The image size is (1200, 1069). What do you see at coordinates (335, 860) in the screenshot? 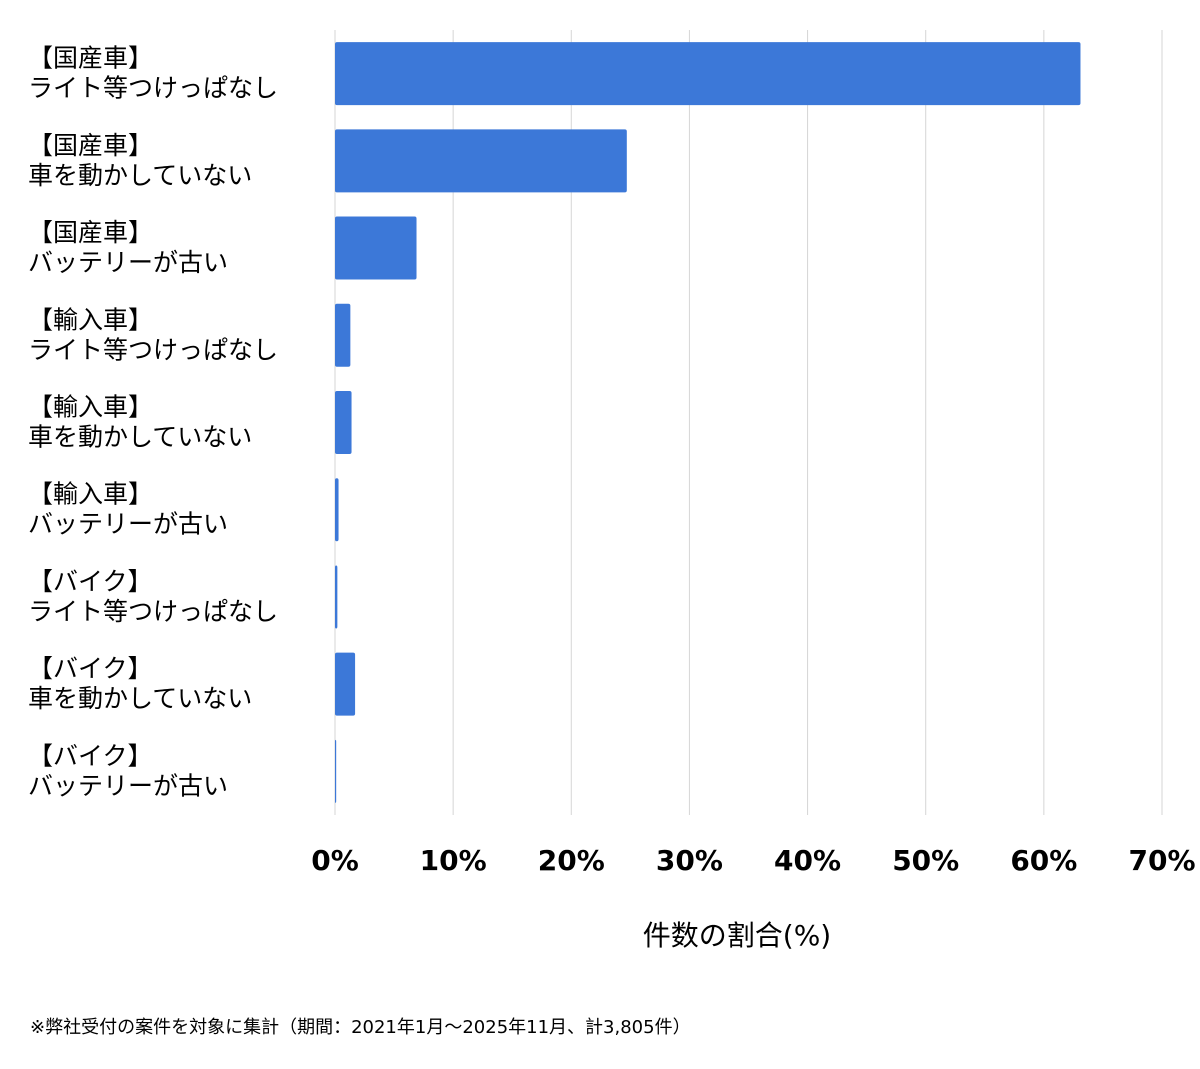
I see `x-tick-label: 0%` at bounding box center [335, 860].